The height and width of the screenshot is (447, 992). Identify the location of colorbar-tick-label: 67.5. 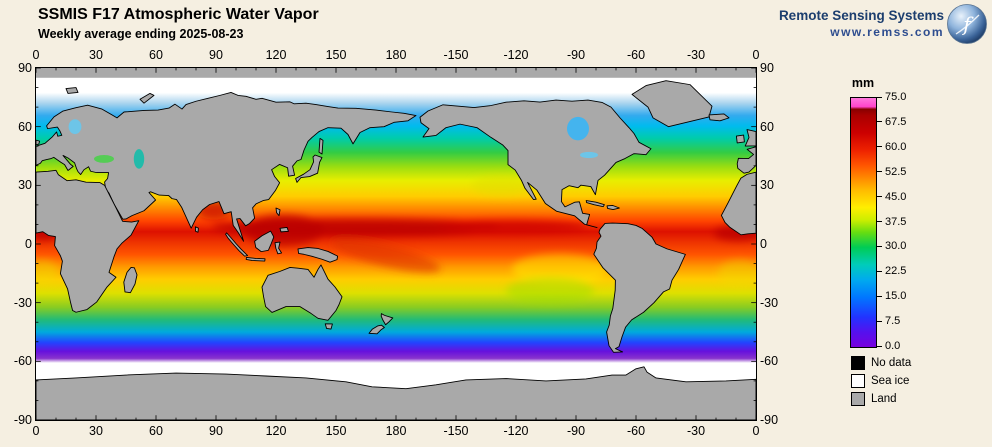
(896, 121).